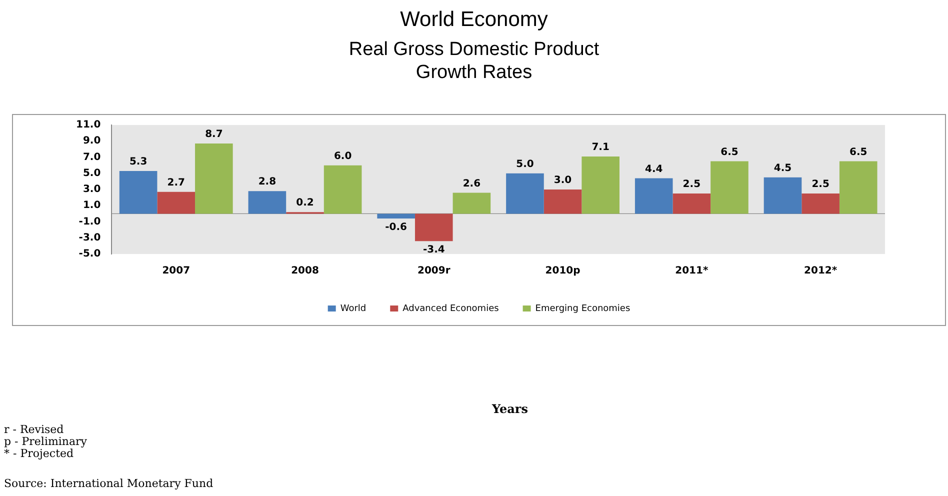 Image resolution: width=948 pixels, height=496 pixels. I want to click on source-note: Source: International Monetary Fund, so click(109, 483).